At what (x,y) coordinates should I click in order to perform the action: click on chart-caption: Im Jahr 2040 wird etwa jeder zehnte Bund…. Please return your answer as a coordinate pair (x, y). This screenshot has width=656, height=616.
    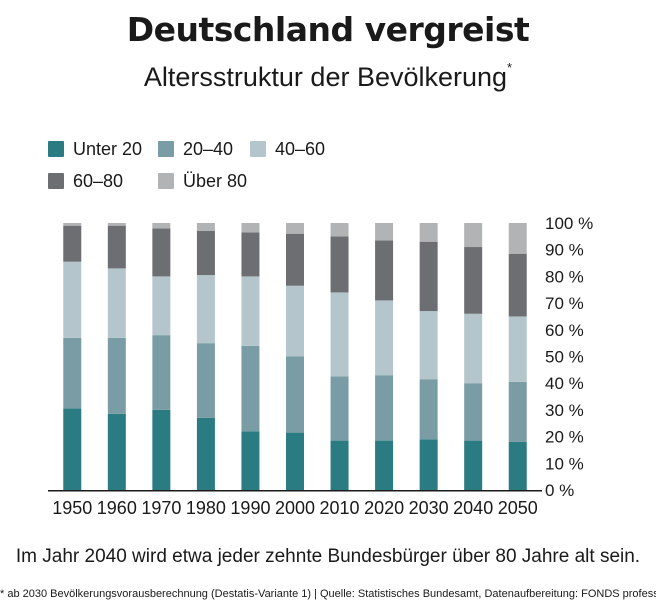
    Looking at the image, I should click on (328, 556).